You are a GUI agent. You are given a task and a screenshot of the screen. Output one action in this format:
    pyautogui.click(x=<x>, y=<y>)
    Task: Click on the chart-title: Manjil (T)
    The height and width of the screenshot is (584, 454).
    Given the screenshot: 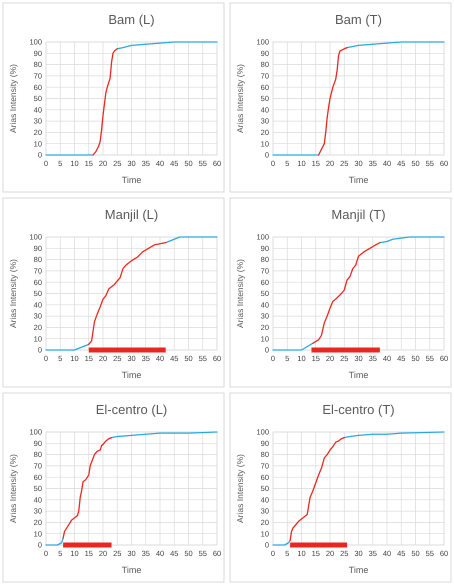 What is the action you would take?
    pyautogui.click(x=358, y=214)
    